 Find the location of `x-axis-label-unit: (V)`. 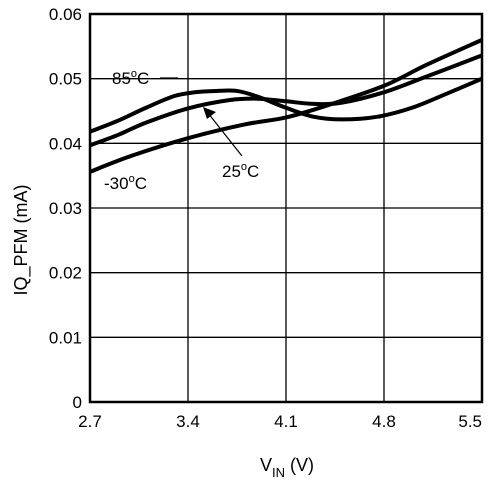

x-axis-label-unit: (V) is located at coordinates (299, 465).